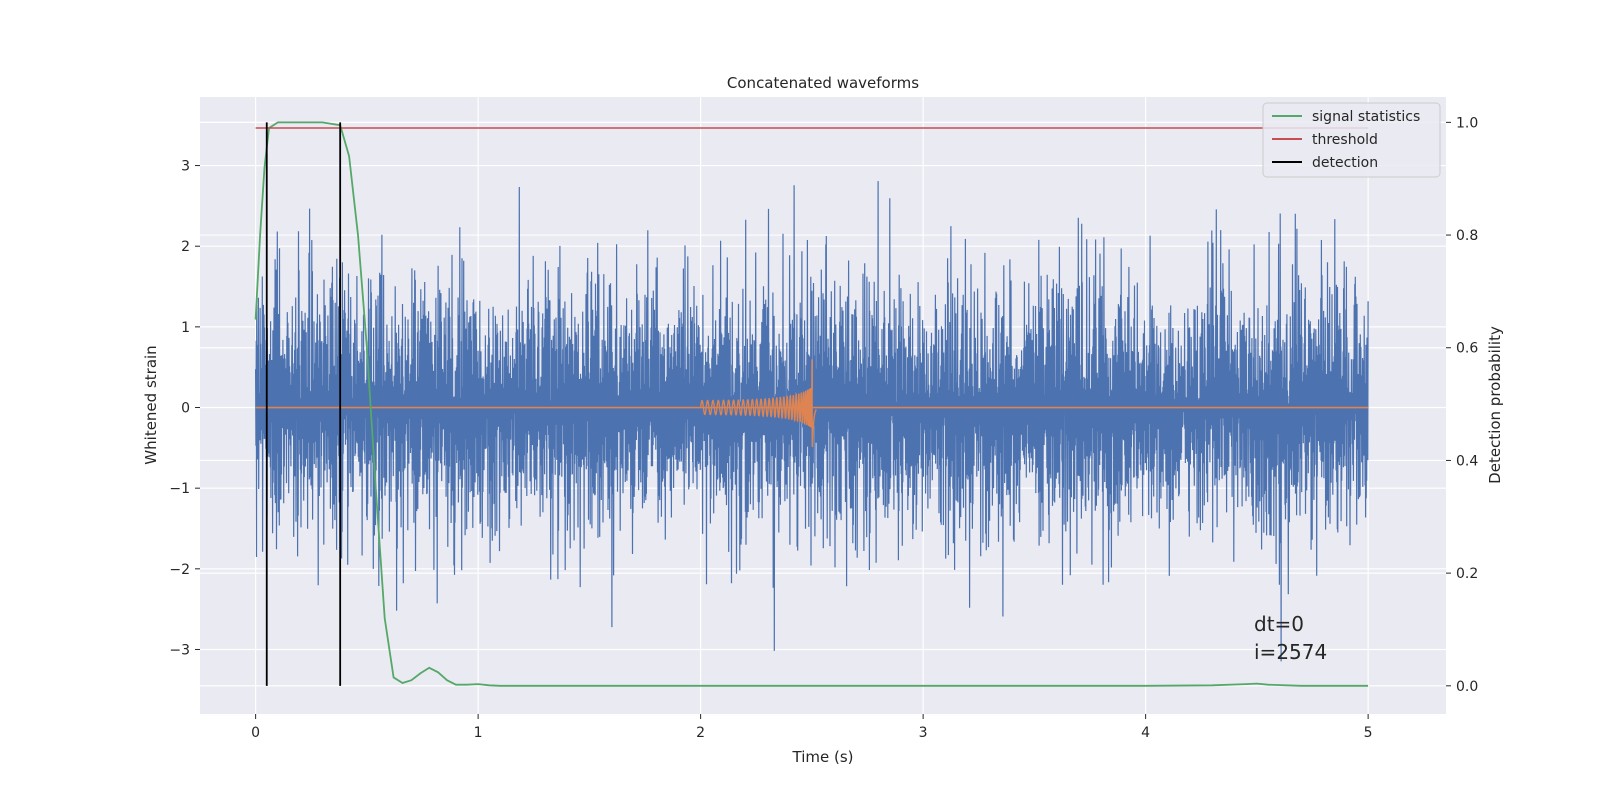  What do you see at coordinates (700, 733) in the screenshot?
I see `x-tick-label: 2` at bounding box center [700, 733].